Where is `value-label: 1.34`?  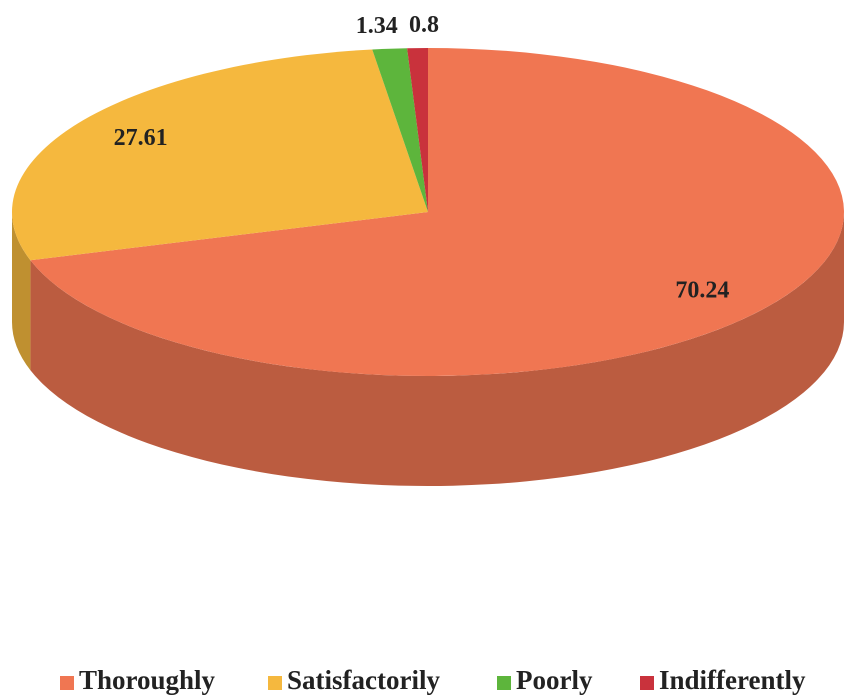
value-label: 1.34 is located at coordinates (377, 26).